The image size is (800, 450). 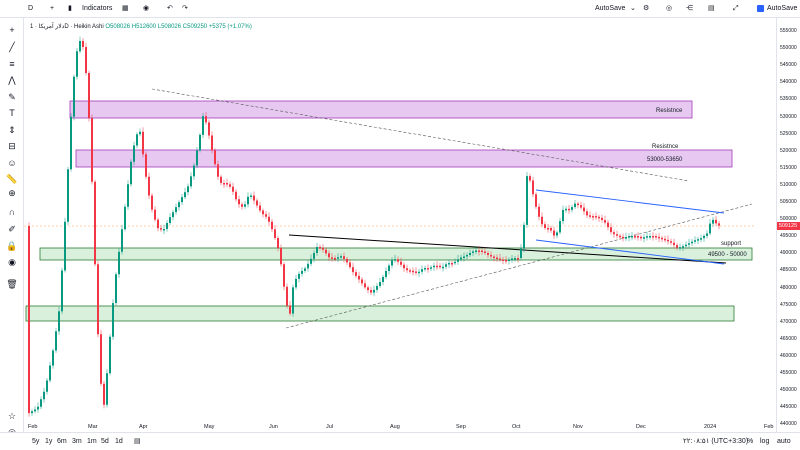 I want to click on text-icon: T, so click(x=12, y=113).